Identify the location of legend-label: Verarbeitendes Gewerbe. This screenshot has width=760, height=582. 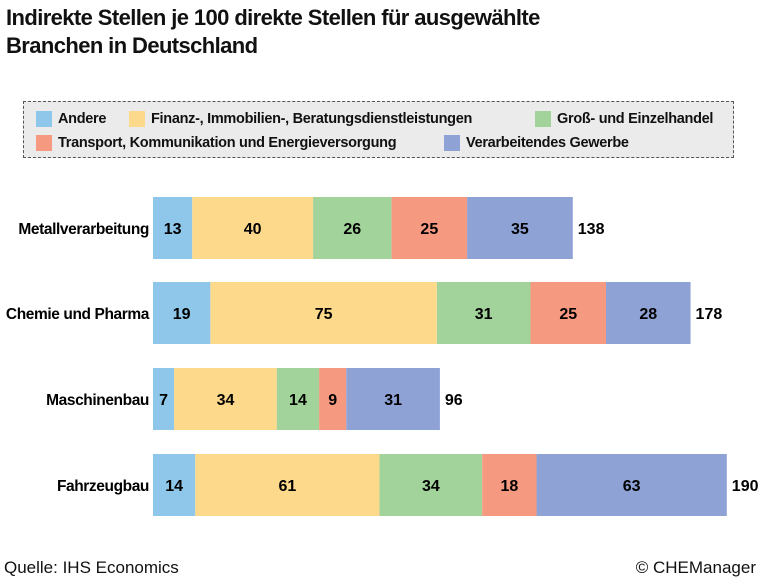
(547, 143).